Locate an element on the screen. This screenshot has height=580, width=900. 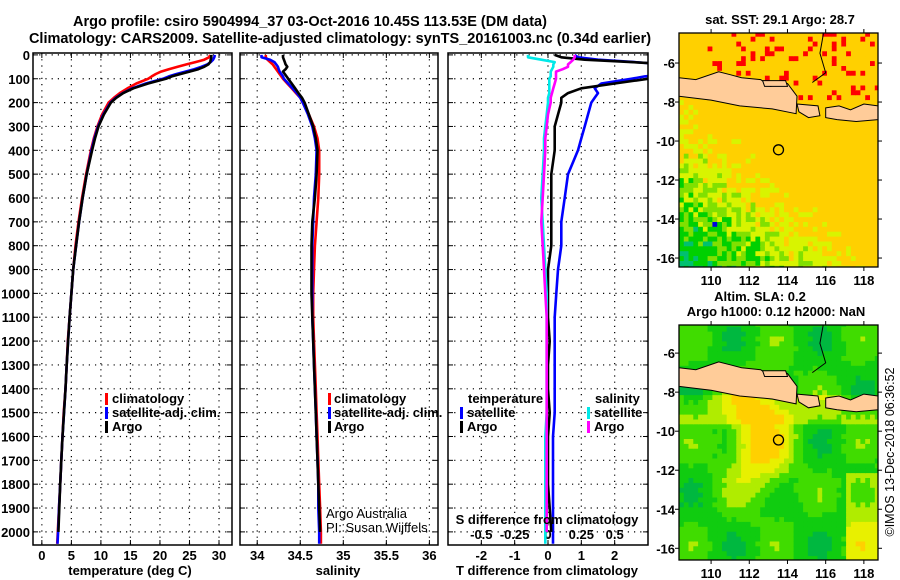
legend-swatch-s-argo is located at coordinates (588, 427).